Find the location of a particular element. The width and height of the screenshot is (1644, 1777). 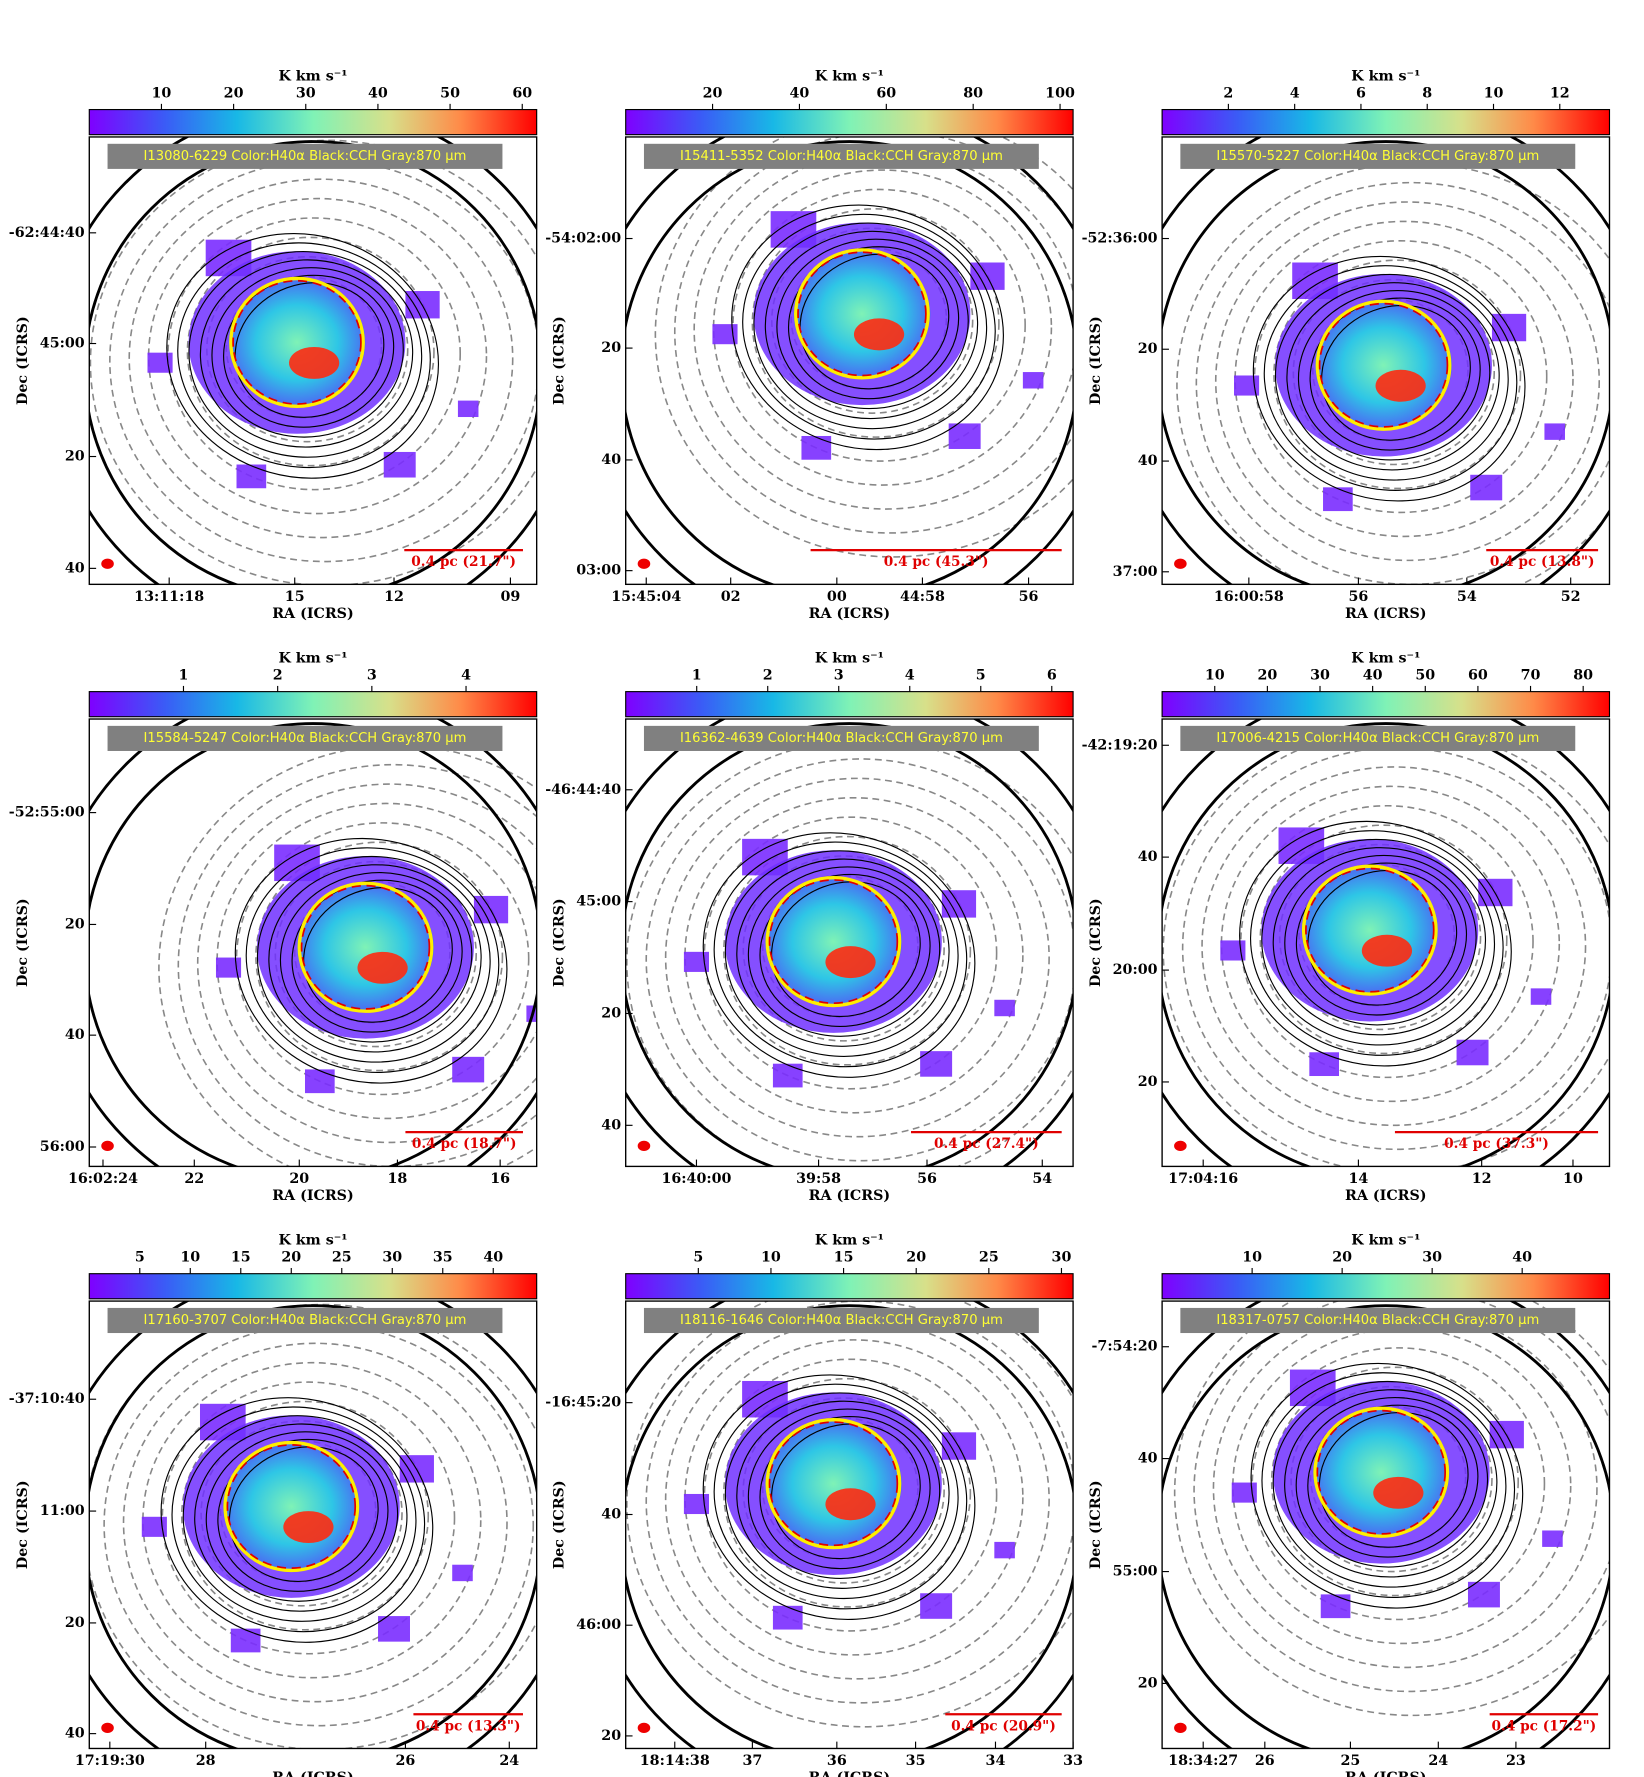

colorbar-tick-label: 15 is located at coordinates (844, 1258).